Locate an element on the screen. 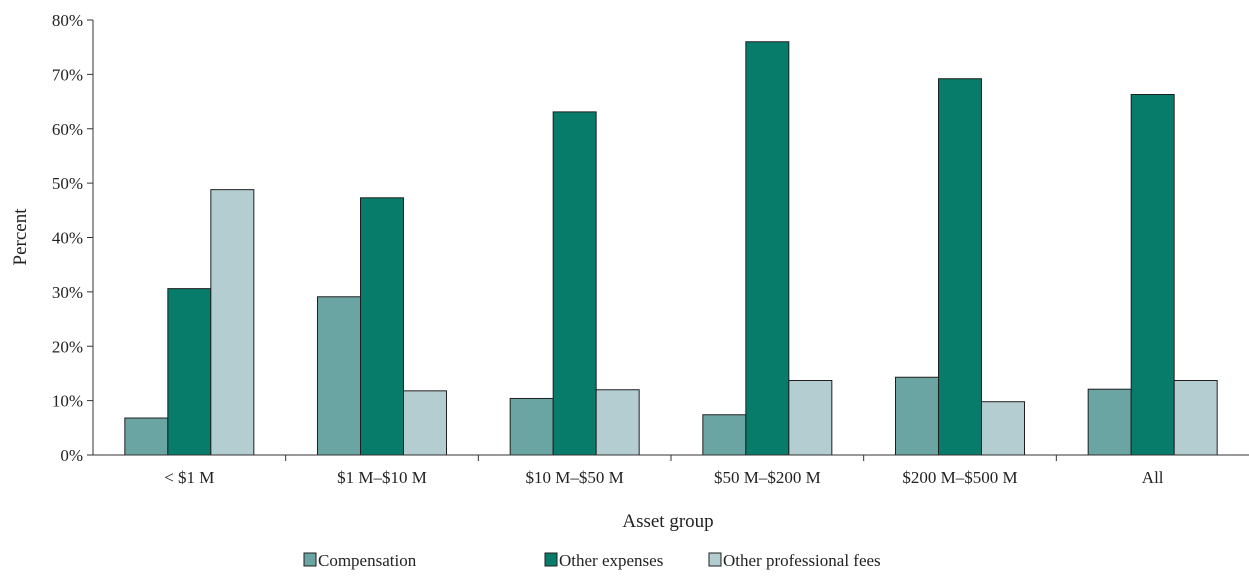 The image size is (1249, 578). x-tick-label: $10 M–$50 M is located at coordinates (575, 477).